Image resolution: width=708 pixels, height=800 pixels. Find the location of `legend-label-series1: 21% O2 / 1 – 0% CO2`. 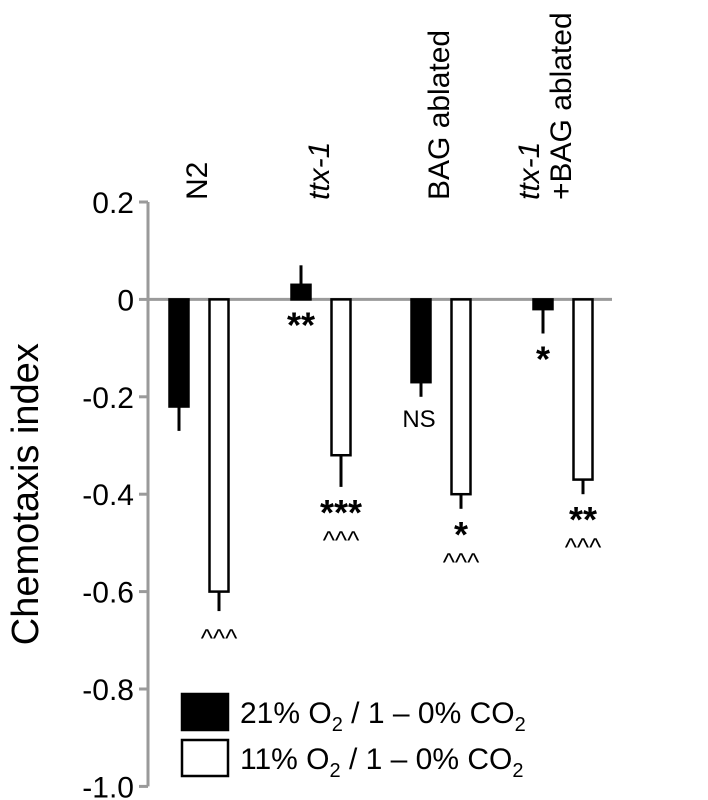

legend-label-series1: 21% O2 / 1 – 0% CO2 is located at coordinates (383, 716).